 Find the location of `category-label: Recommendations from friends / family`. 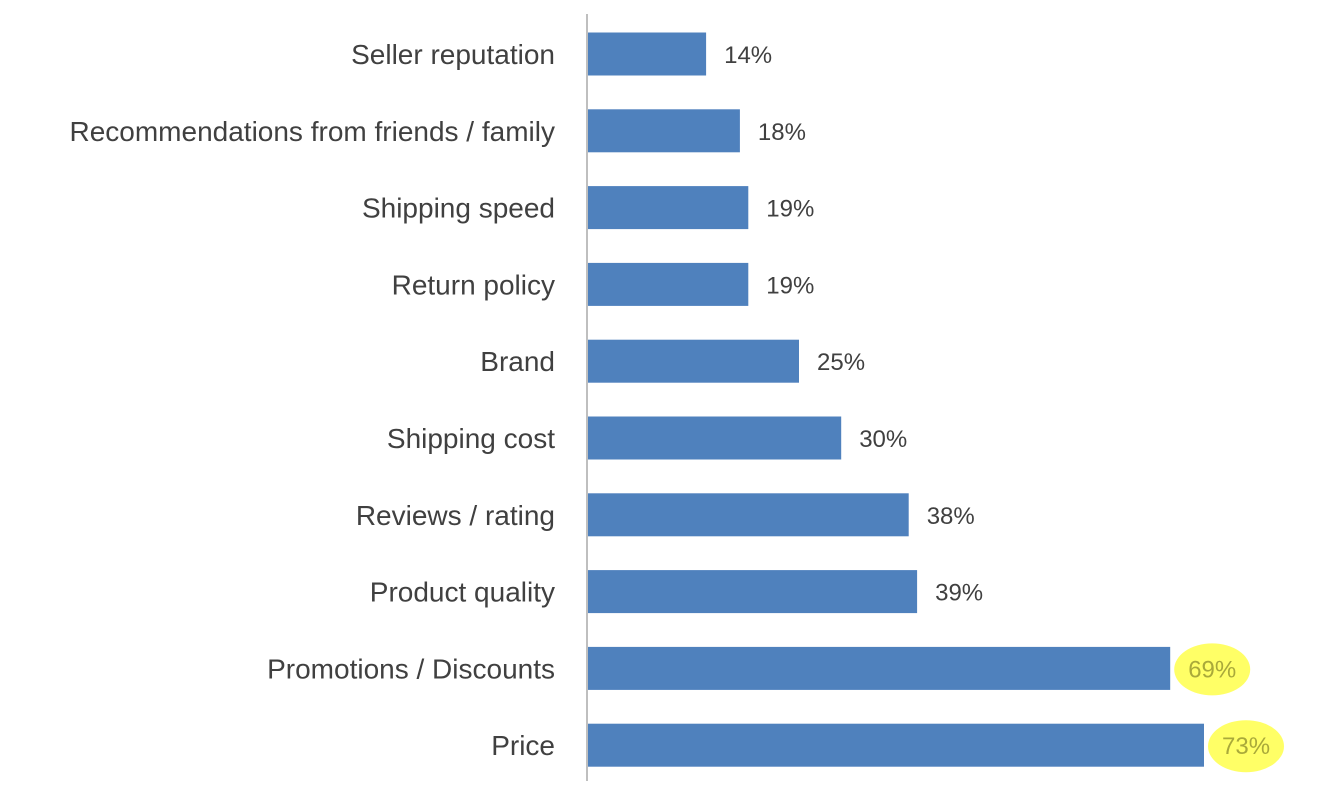

category-label: Recommendations from friends / family is located at coordinates (312, 131).